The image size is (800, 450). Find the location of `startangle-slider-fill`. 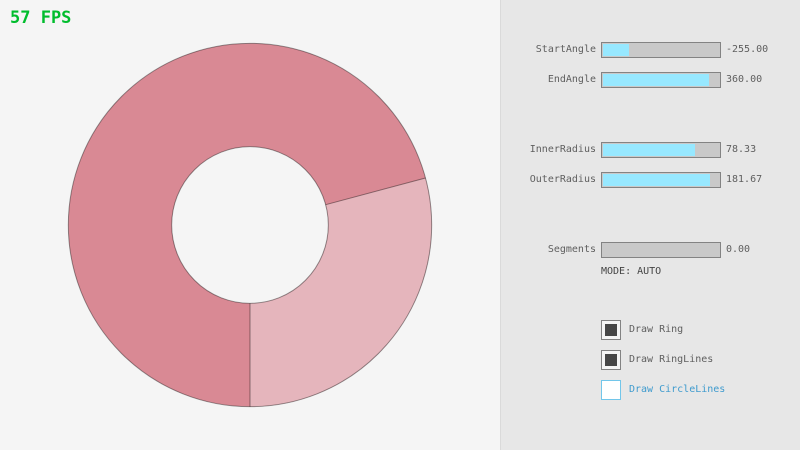

startangle-slider-fill is located at coordinates (616, 50).